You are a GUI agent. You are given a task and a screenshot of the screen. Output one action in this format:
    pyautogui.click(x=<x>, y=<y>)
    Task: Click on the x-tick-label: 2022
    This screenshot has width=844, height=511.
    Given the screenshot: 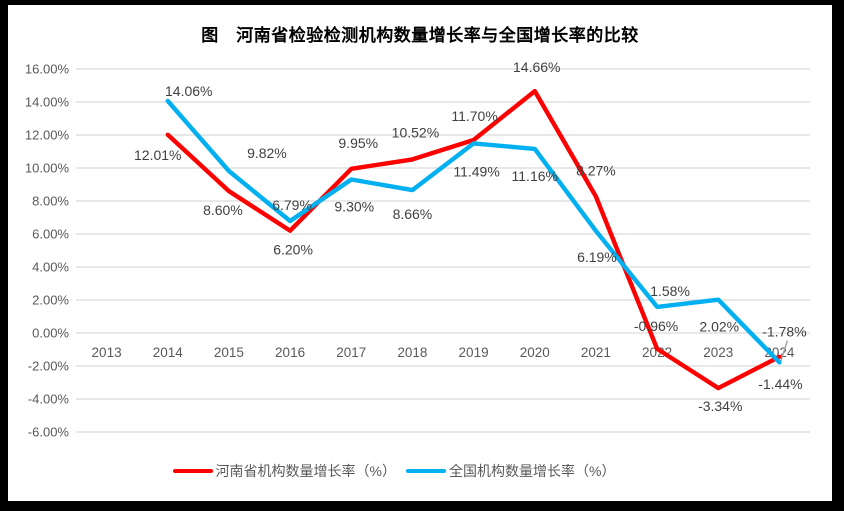 What is the action you would take?
    pyautogui.click(x=657, y=352)
    